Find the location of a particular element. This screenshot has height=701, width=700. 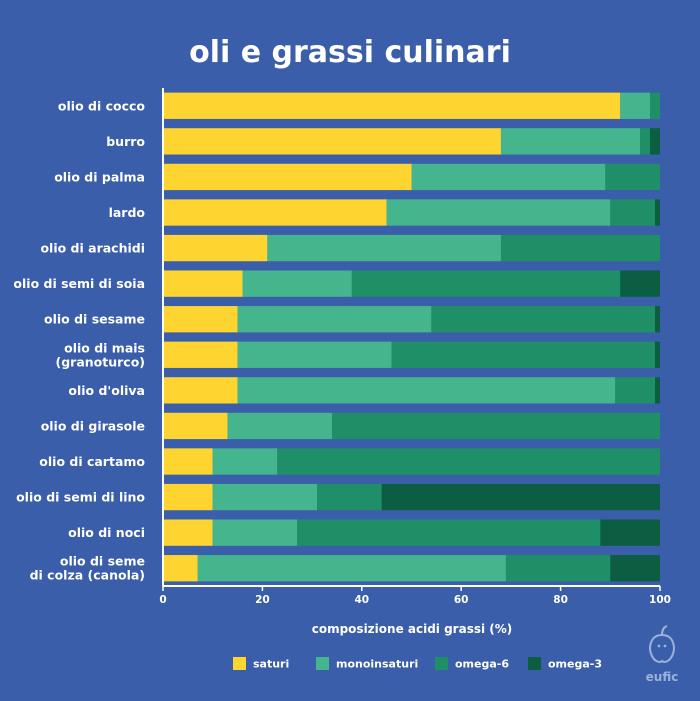

apple-logo-icon is located at coordinates (662, 644).